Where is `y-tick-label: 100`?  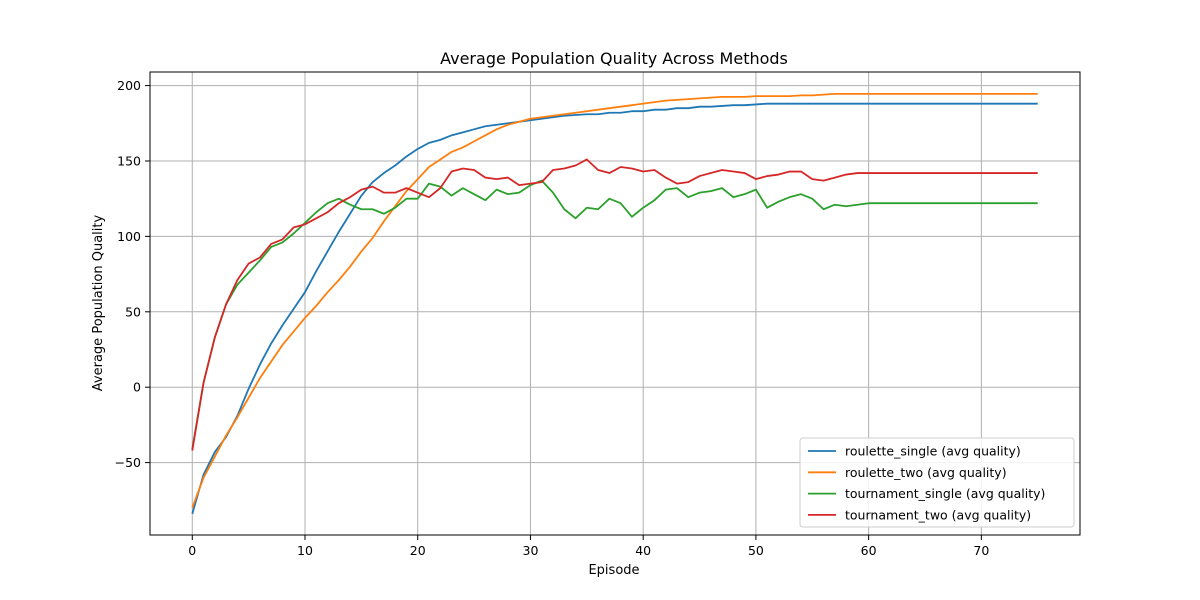 y-tick-label: 100 is located at coordinates (129, 236).